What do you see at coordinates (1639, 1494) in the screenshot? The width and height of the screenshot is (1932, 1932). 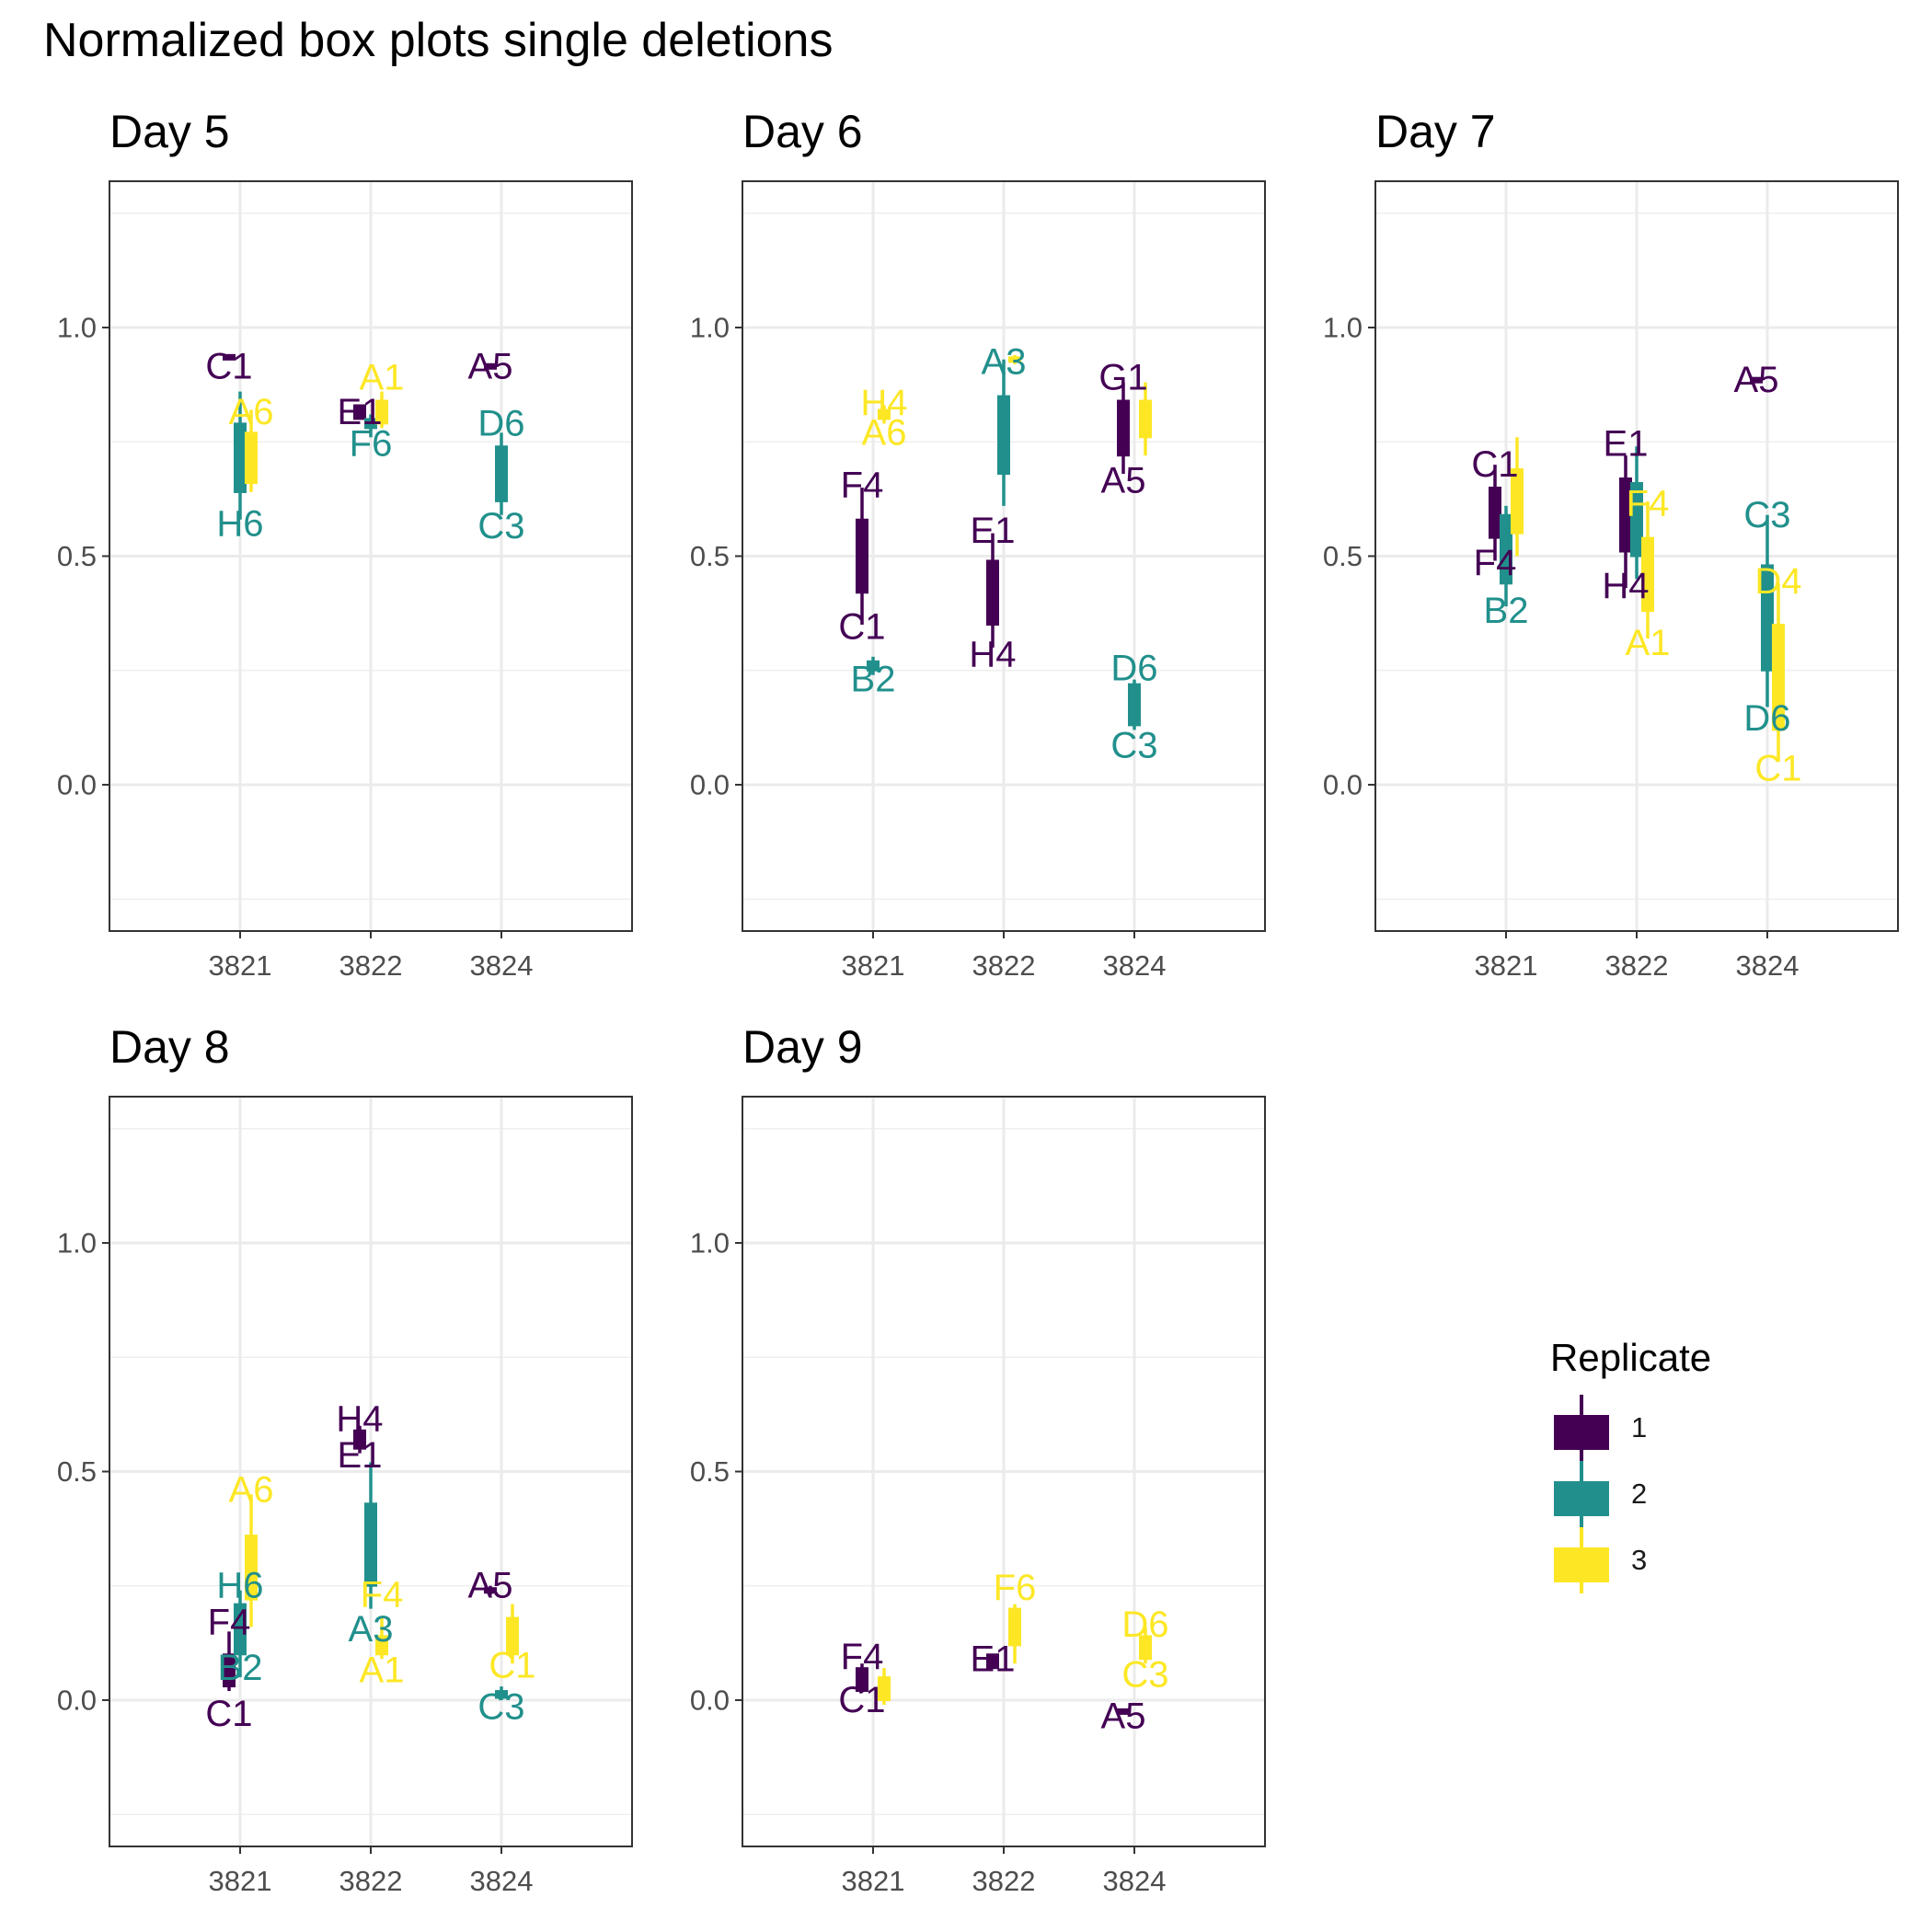 I see `legend-label-2: 2` at bounding box center [1639, 1494].